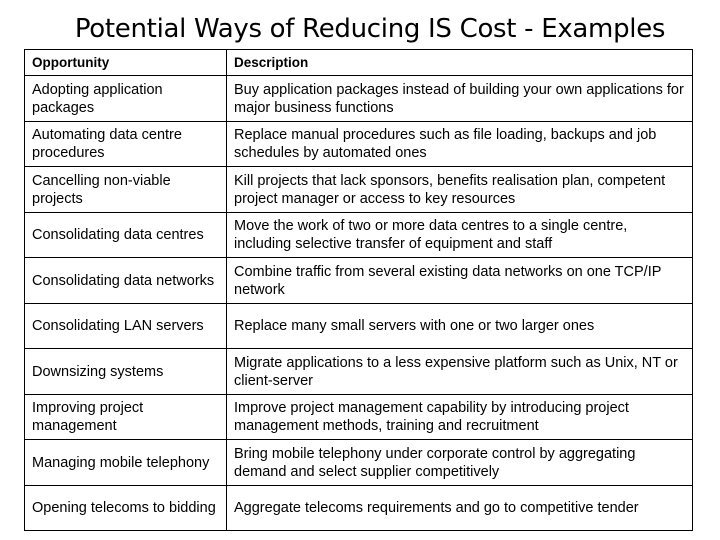  What do you see at coordinates (125, 371) in the screenshot?
I see `opportunity-cell: Downsizing systems` at bounding box center [125, 371].